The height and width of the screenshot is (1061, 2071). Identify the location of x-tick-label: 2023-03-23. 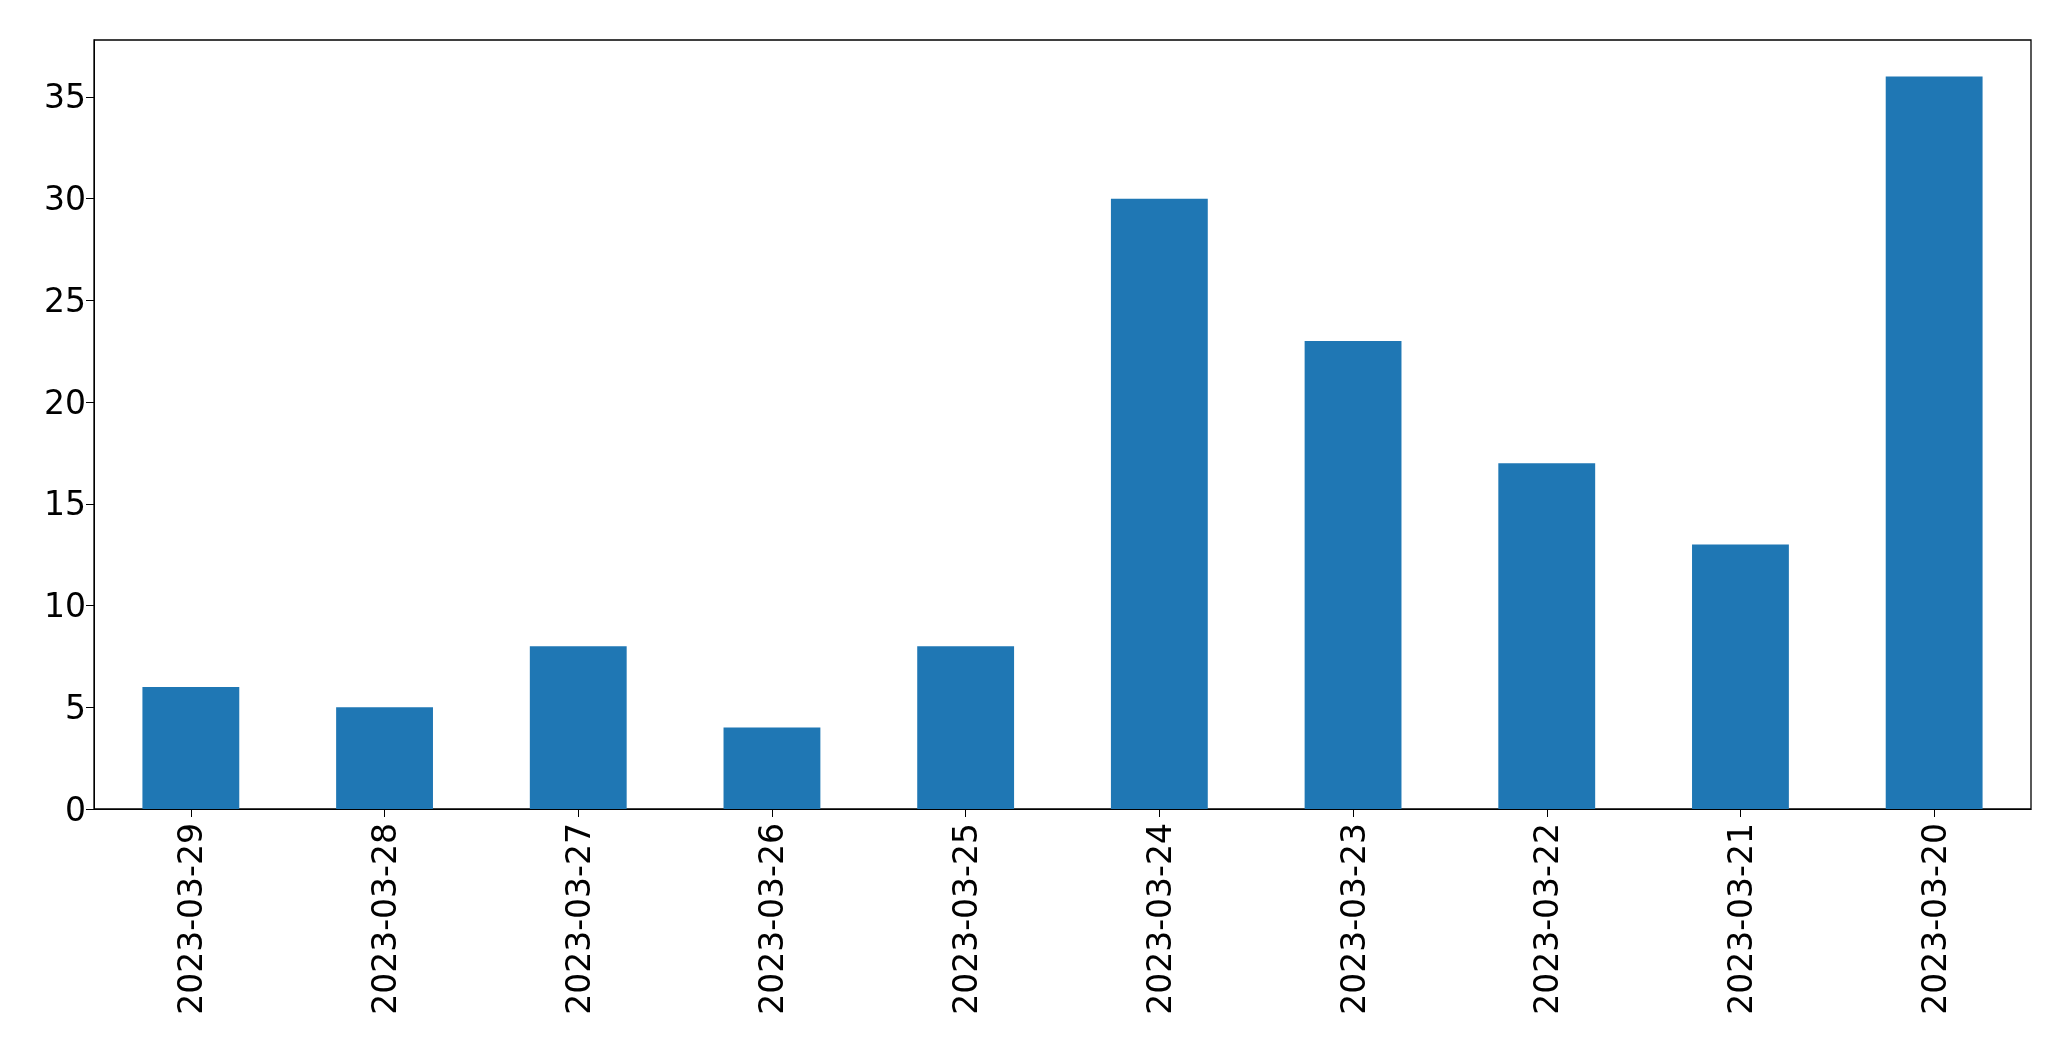
(1353, 919).